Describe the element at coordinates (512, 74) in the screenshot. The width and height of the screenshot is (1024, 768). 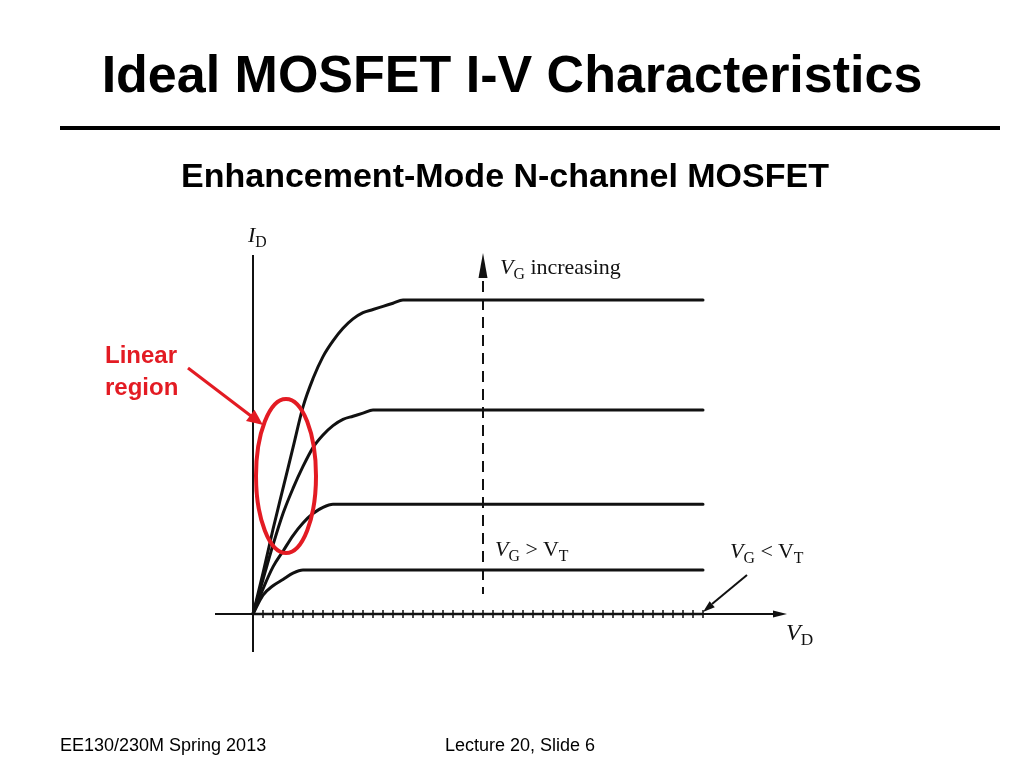
I see `chart-title: Ideal MOSFET I-V Characteristics` at that location.